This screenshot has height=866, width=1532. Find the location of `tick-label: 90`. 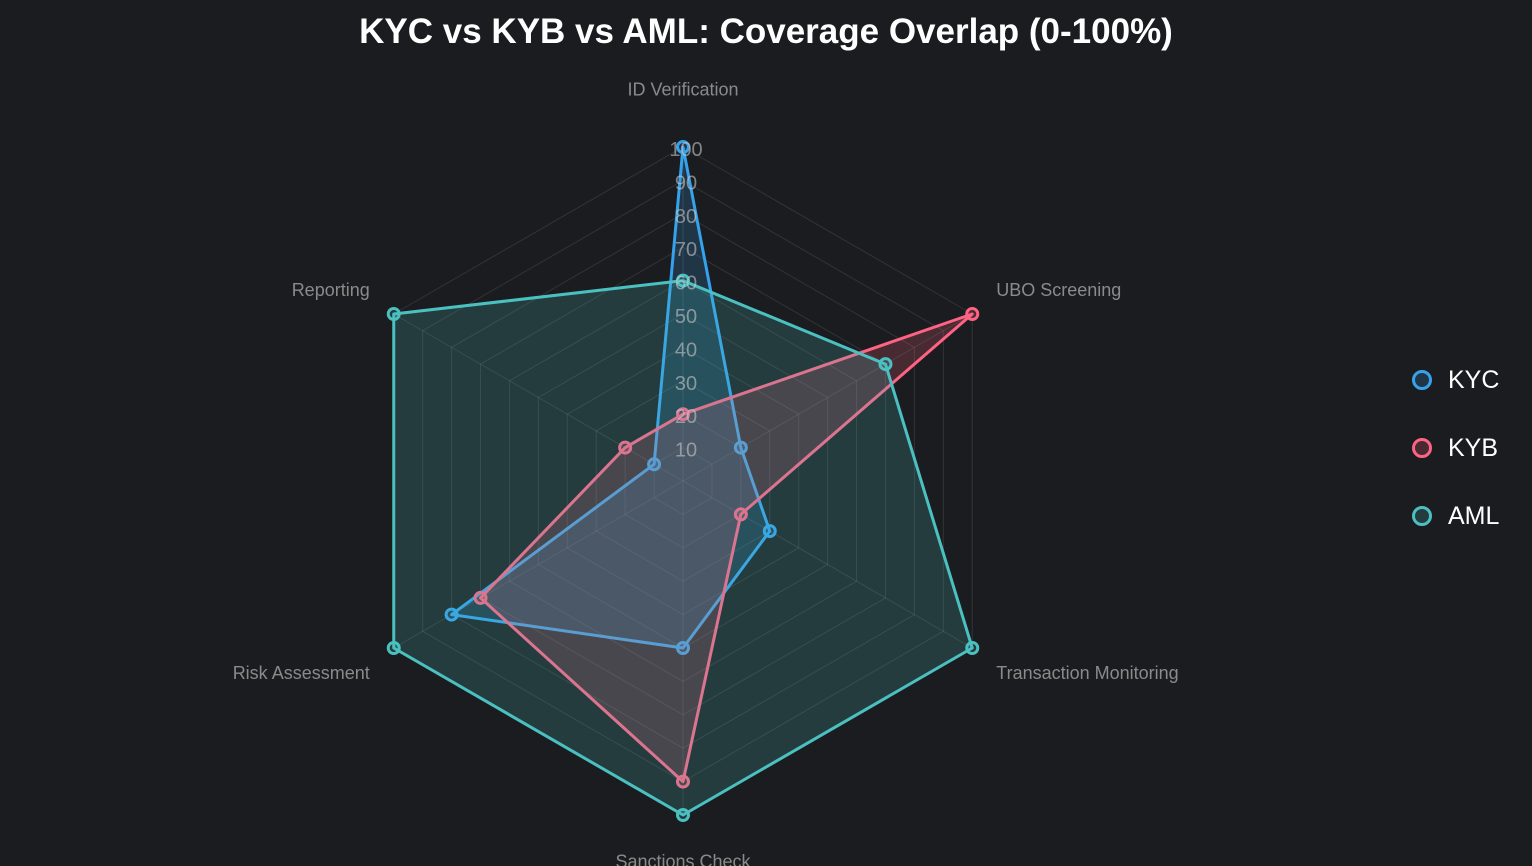

tick-label: 90 is located at coordinates (686, 183).